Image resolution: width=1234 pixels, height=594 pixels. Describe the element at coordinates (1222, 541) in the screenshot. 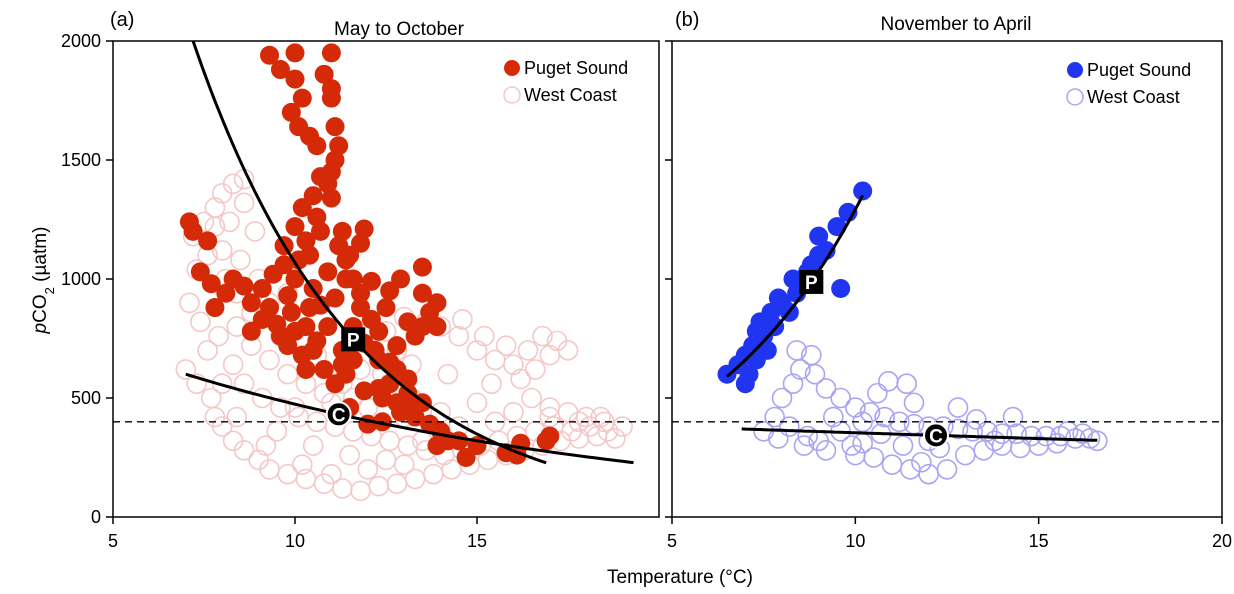

I see `x-tick-label: 20` at that location.